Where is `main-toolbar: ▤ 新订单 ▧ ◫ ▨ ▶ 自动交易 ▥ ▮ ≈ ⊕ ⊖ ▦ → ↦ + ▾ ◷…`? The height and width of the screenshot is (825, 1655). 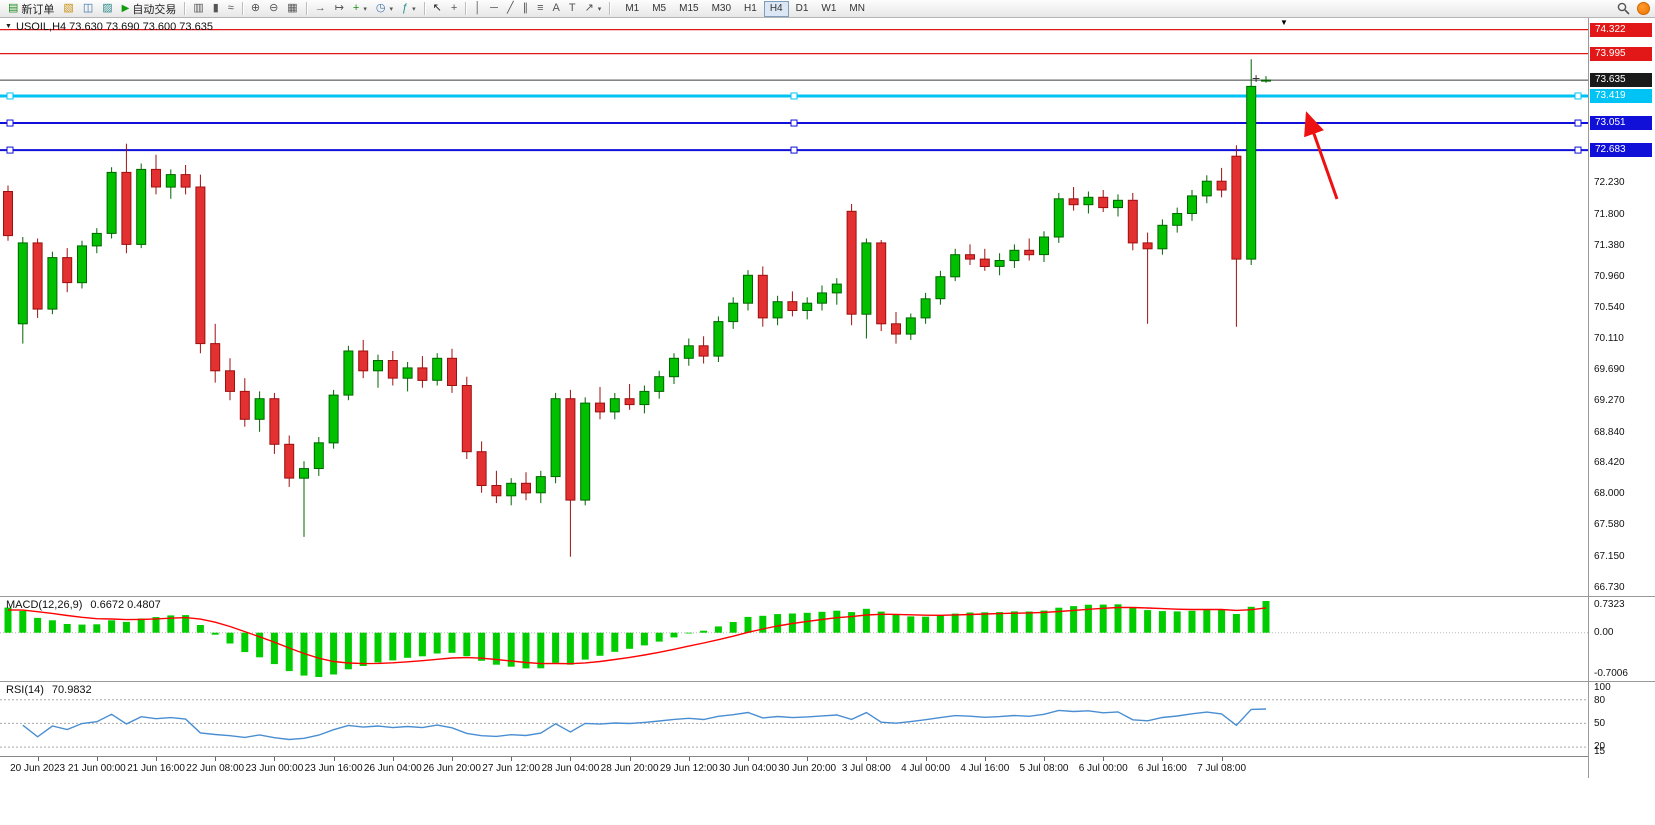
main-toolbar: ▤ 新订单 ▧ ◫ ▨ ▶ 自动交易 ▥ ▮ ≈ ⊕ ⊖ ▦ → ↦ + ▾ ◷… is located at coordinates (827, 9).